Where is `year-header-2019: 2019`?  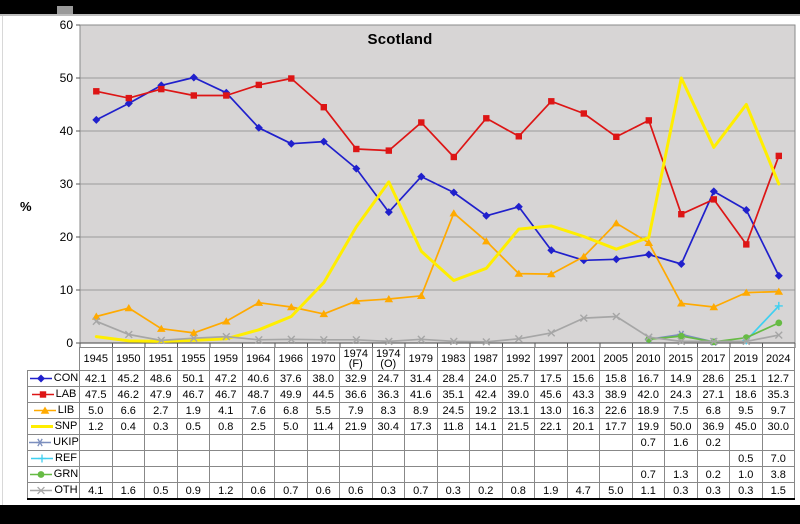
year-header-2019: 2019 is located at coordinates (746, 359).